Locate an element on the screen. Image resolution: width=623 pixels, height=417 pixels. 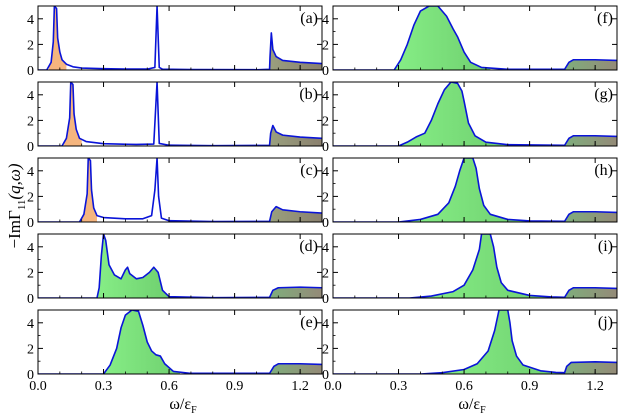
panel-b: 0 2 4 (b) is located at coordinates (175, 118).